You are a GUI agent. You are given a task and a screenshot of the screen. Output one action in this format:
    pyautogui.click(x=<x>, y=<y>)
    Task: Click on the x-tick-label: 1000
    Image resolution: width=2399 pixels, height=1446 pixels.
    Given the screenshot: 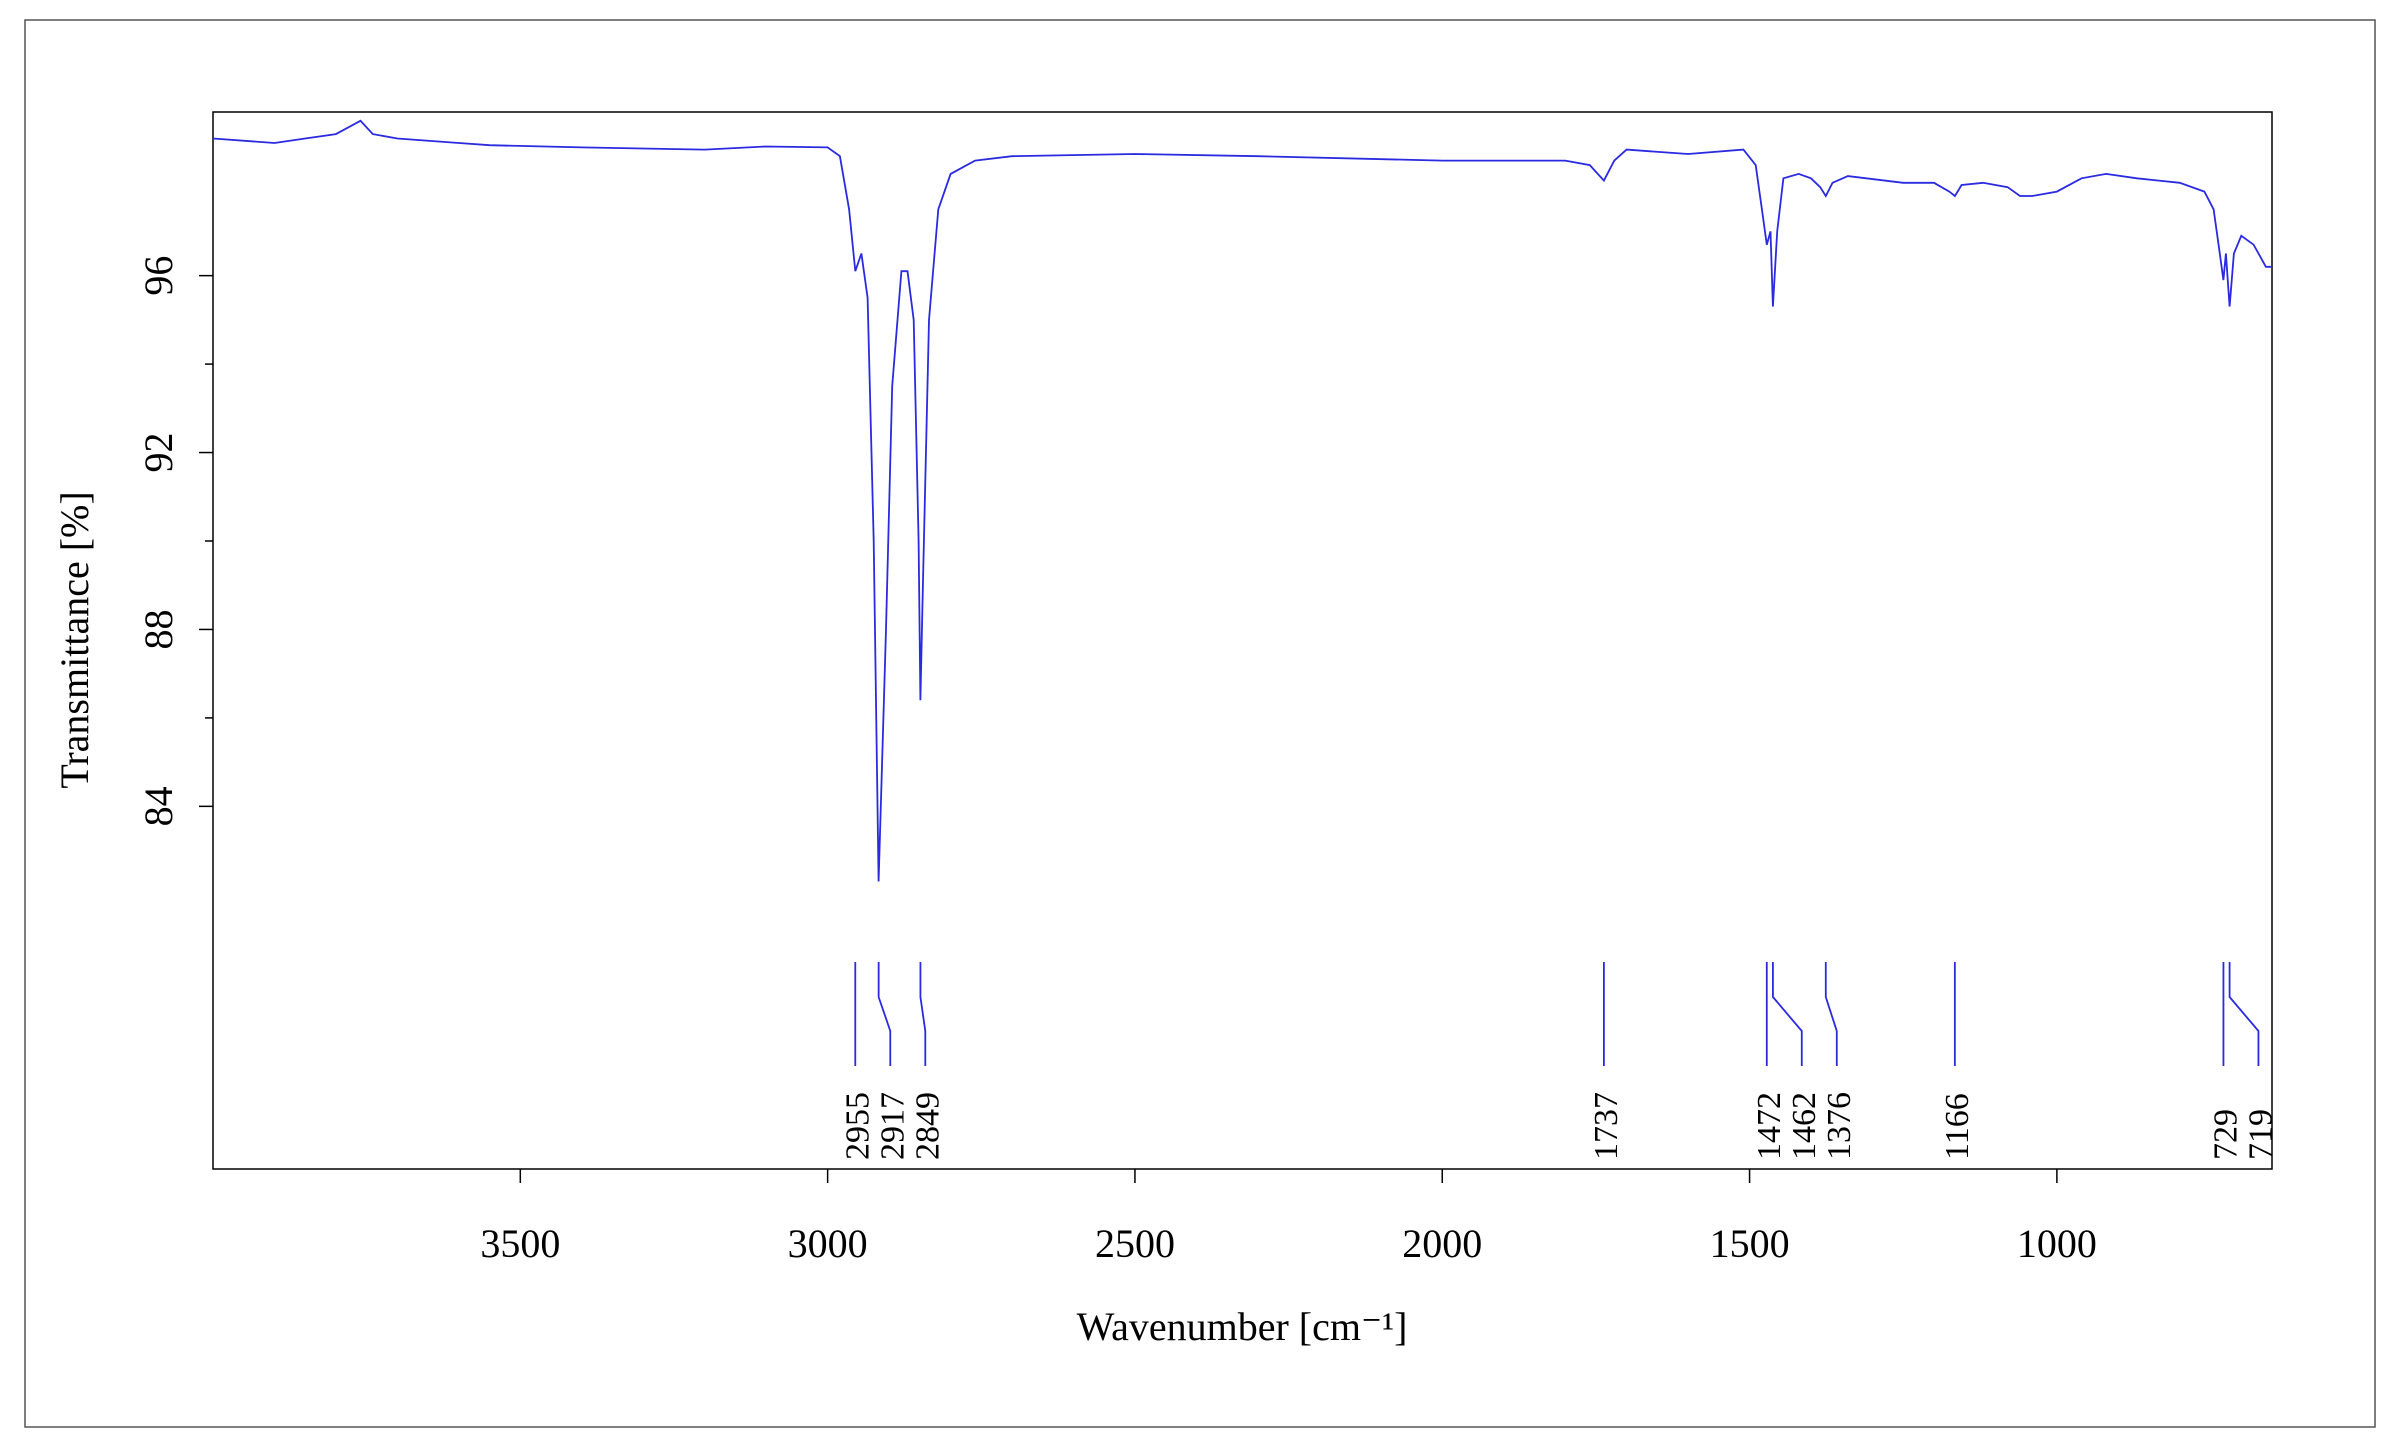 What is the action you would take?
    pyautogui.click(x=2057, y=1243)
    